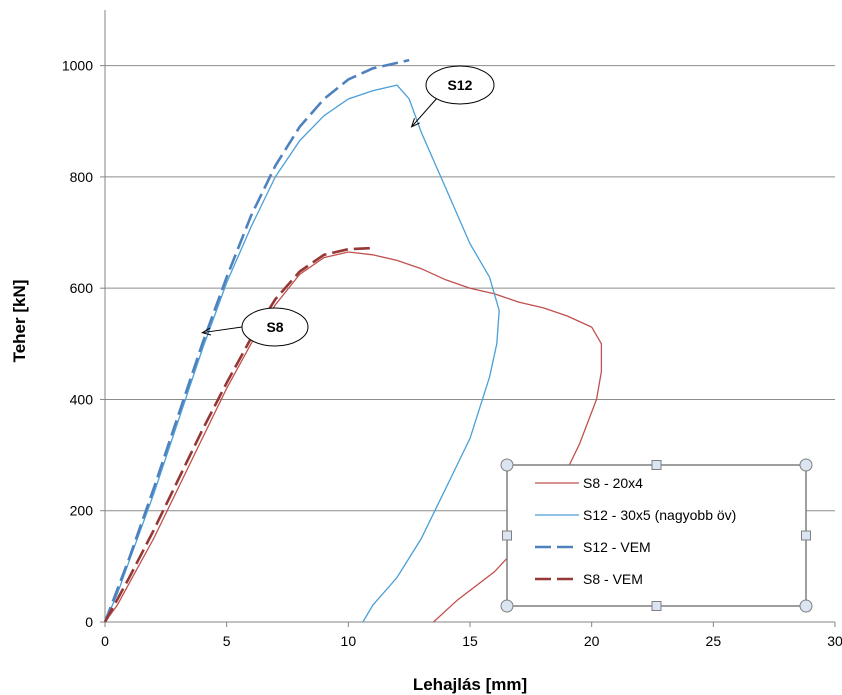 Image resolution: width=842 pixels, height=695 pixels. Describe the element at coordinates (613, 579) in the screenshot. I see `legend-label-3: S8 - VEM` at that location.